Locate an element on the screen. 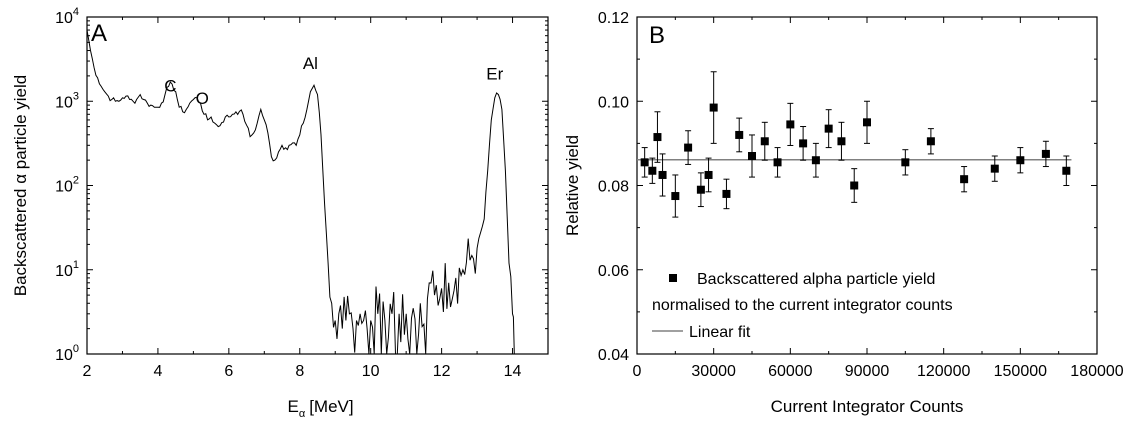 The height and width of the screenshot is (425, 1133). panel-a-x-tick-label: 8 is located at coordinates (299, 371).